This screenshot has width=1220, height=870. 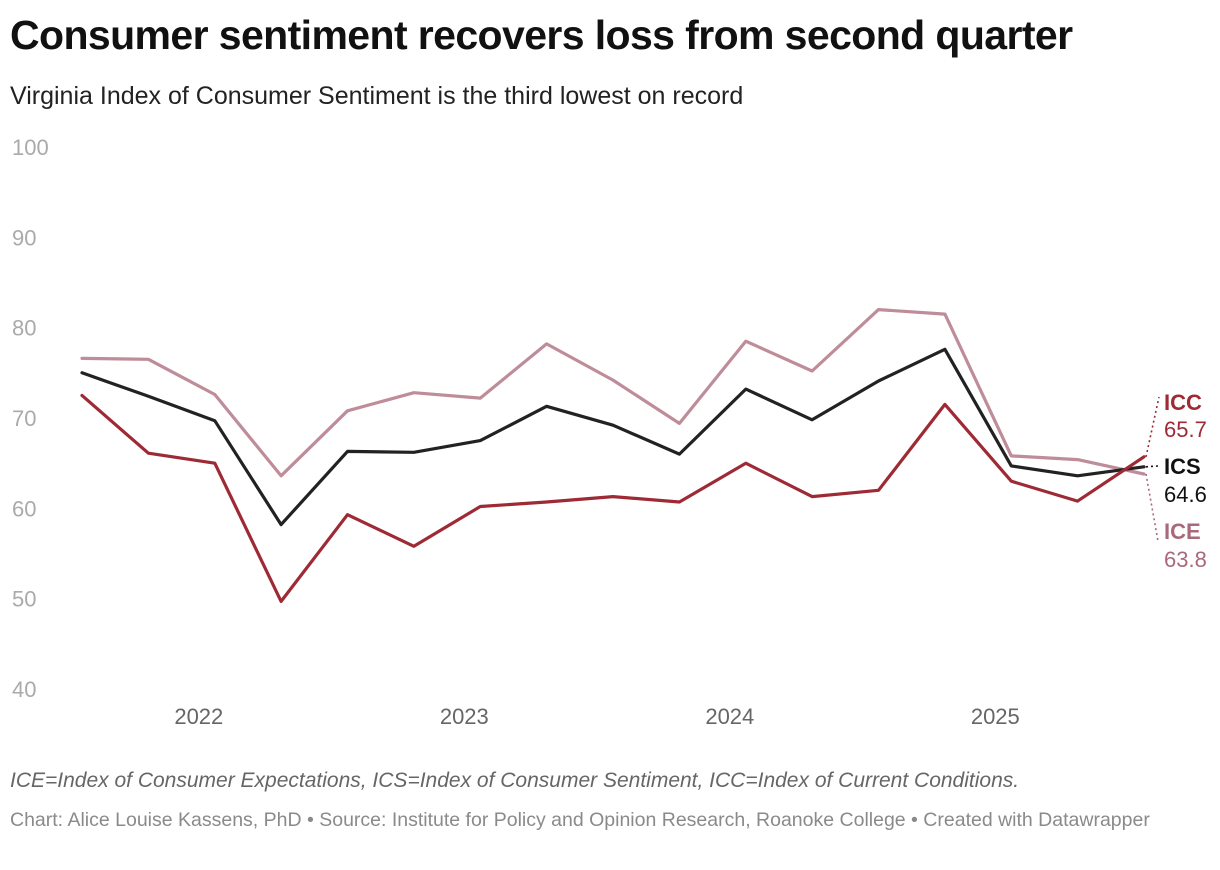 I want to click on end-label-connector-ics, so click(x=1152, y=466).